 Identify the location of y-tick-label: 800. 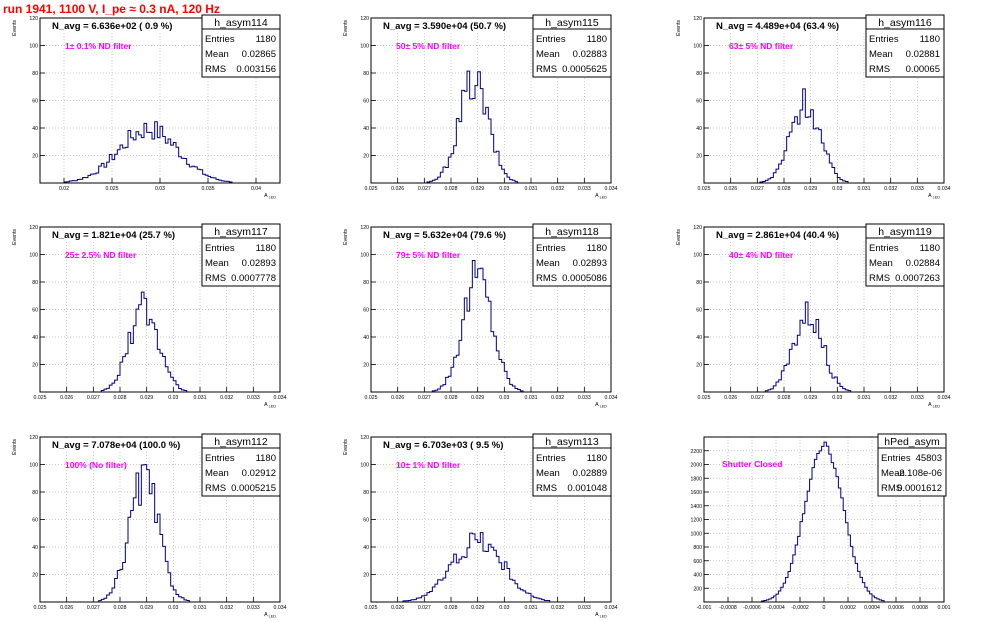
(697, 548).